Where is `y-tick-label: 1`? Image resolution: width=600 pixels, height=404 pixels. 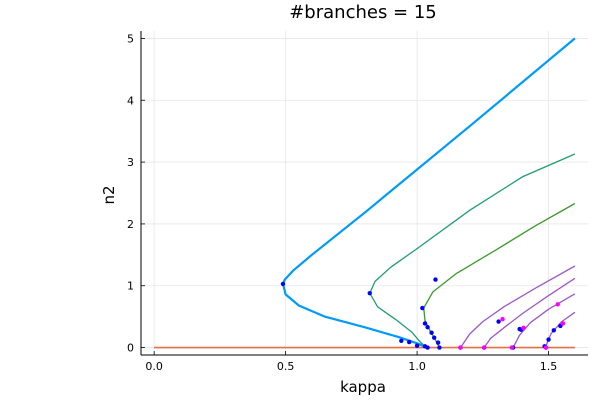 y-tick-label: 1 is located at coordinates (130, 286).